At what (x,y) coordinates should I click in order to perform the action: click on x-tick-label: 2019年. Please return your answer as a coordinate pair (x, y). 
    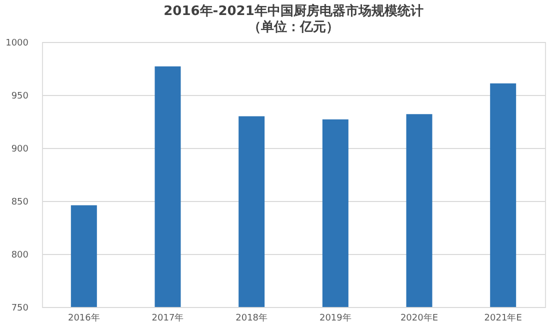
    Looking at the image, I should click on (335, 318).